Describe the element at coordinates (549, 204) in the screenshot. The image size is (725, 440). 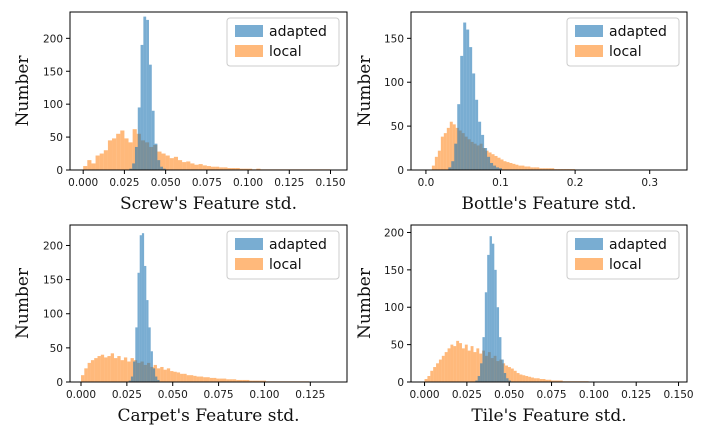
I see `x-axis-label: Bottle's Feature std.` at that location.